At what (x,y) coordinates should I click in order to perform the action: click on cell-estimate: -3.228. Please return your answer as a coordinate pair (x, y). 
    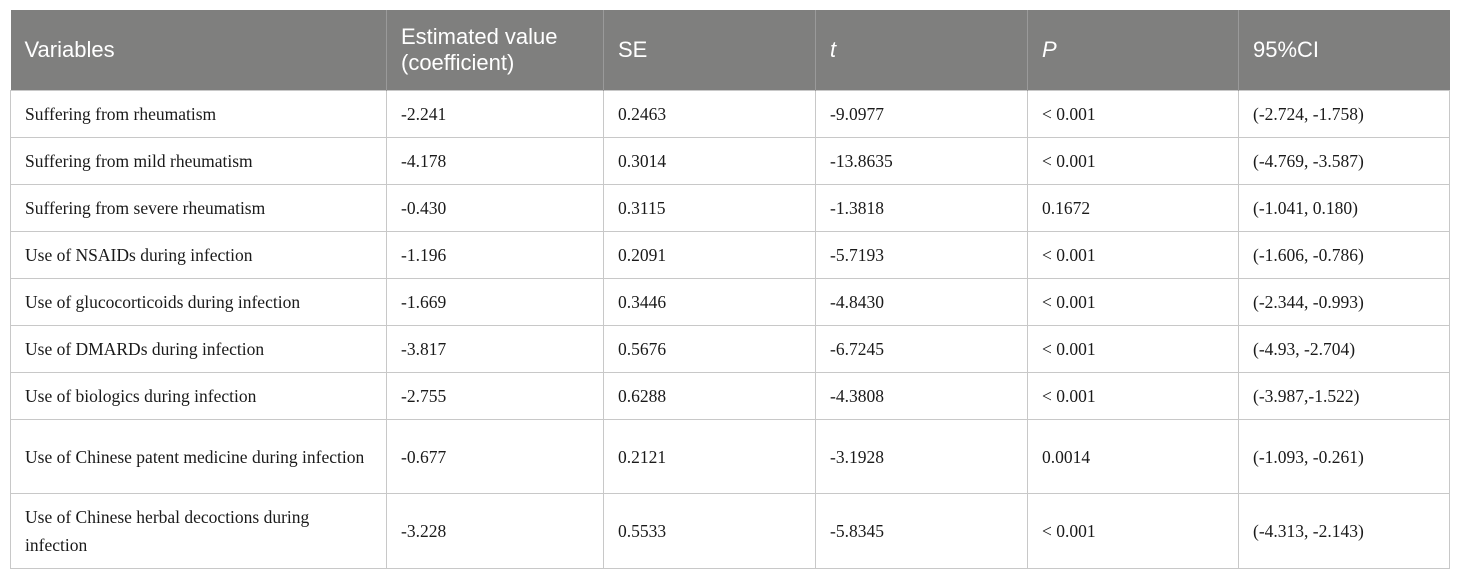
    Looking at the image, I should click on (495, 531).